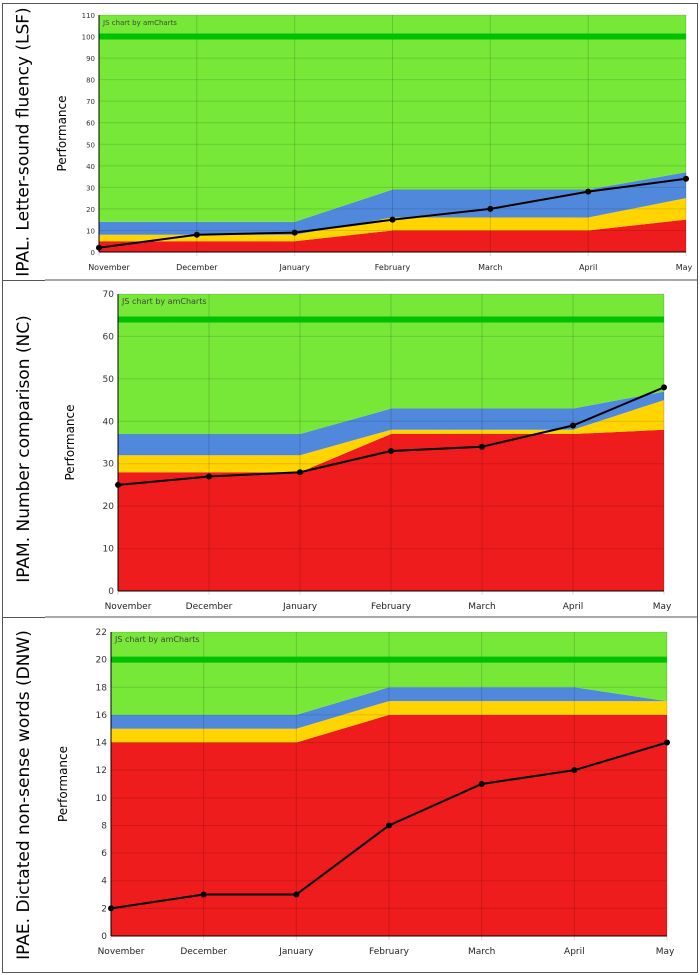  I want to click on y-tick-label: 80, so click(90, 81).